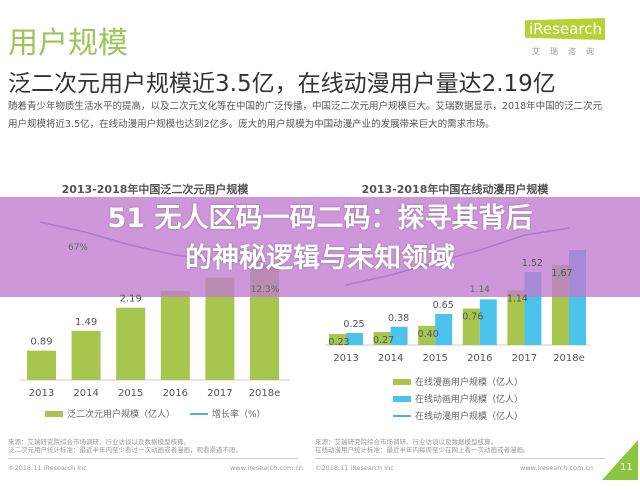 The height and width of the screenshot is (492, 640). What do you see at coordinates (561, 273) in the screenshot?
I see `data-label: 1.67` at bounding box center [561, 273].